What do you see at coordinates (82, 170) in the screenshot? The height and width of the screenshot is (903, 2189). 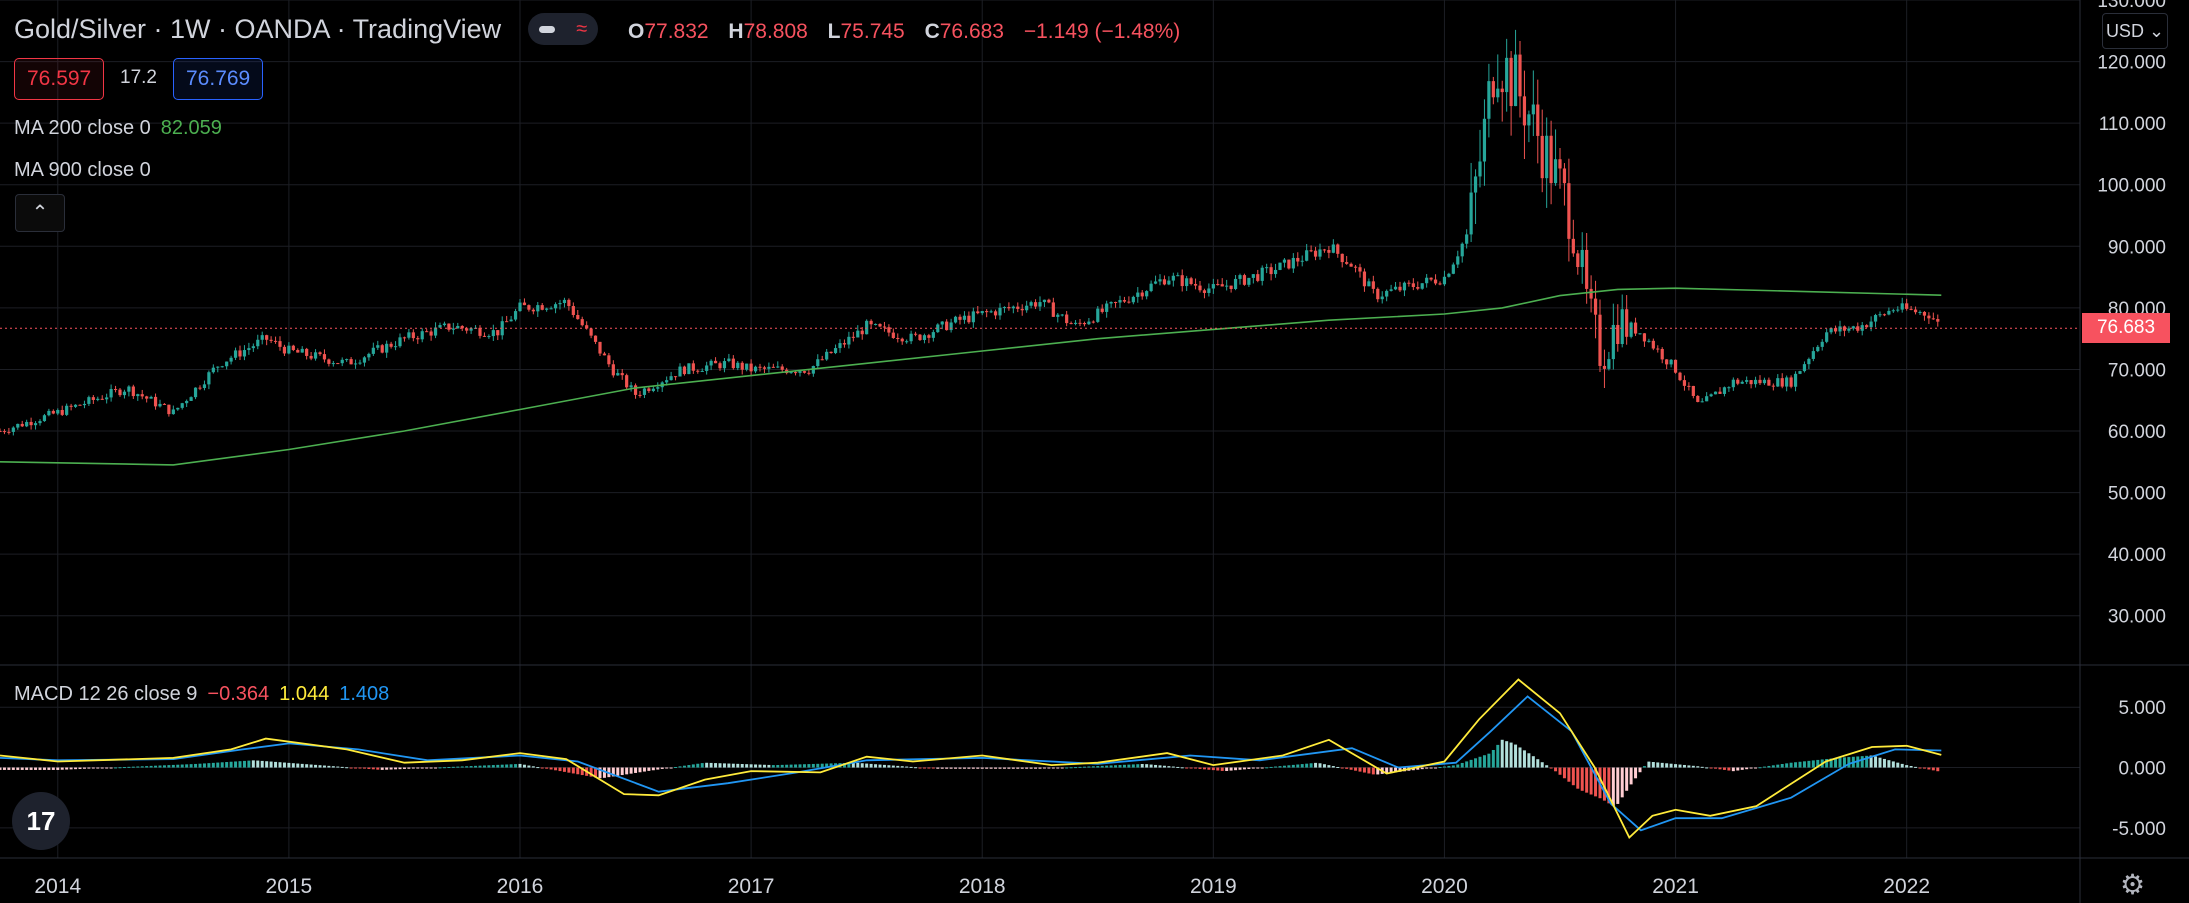 I see `ma900-legend: MA 900 close 0` at bounding box center [82, 170].